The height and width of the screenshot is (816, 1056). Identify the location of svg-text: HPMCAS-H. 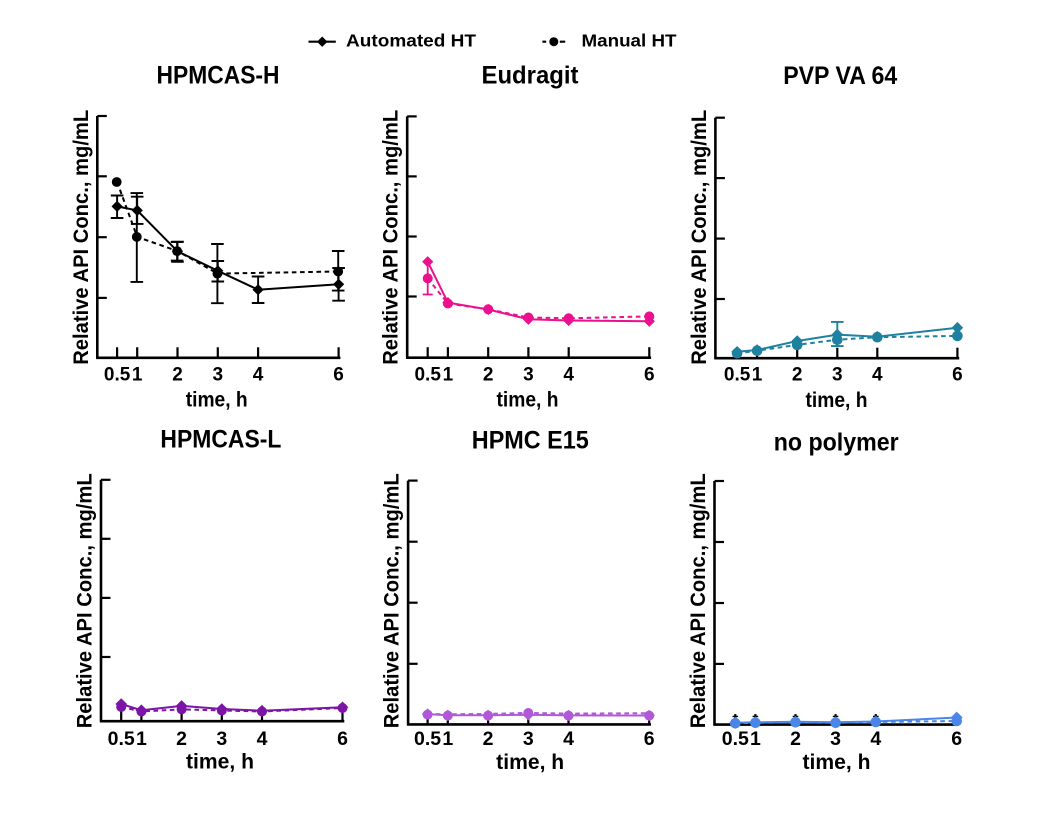
(218, 76).